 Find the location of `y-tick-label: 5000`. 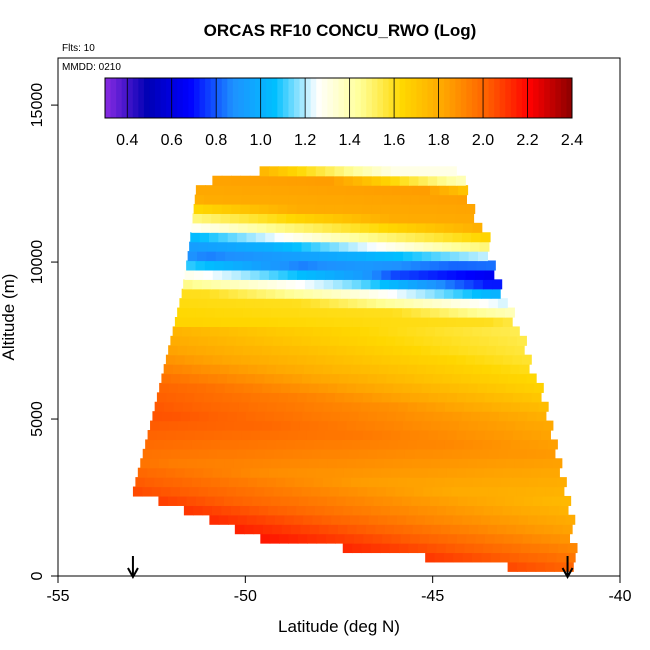

y-tick-label: 5000 is located at coordinates (37, 419).